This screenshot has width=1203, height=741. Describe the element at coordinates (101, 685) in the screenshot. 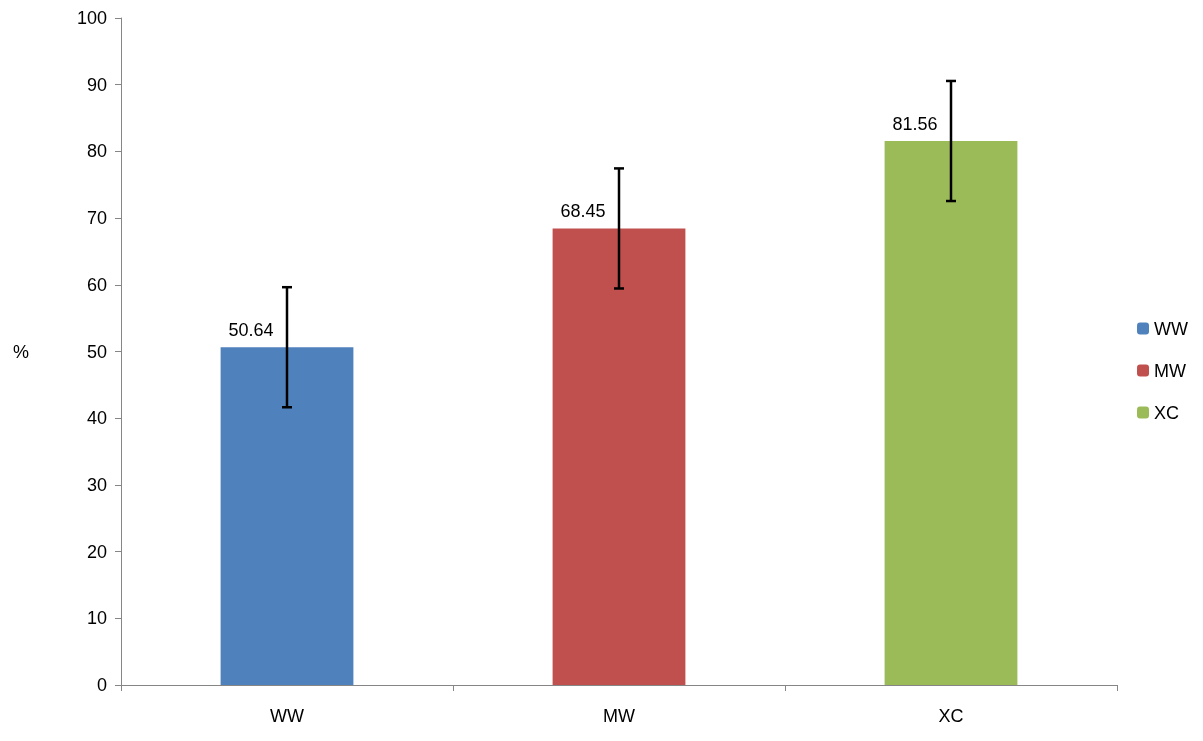

I see `y-tick-label: 0` at that location.